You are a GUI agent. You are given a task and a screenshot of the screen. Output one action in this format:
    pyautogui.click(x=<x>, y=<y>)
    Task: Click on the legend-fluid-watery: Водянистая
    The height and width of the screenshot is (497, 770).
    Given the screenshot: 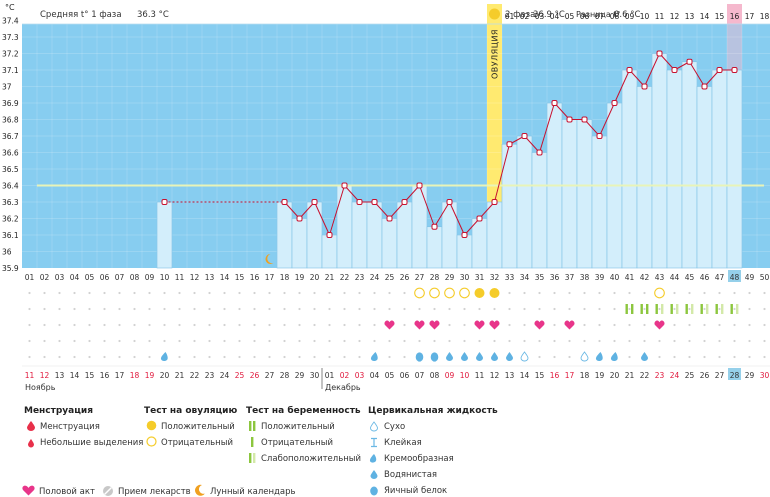 What is the action you would take?
    pyautogui.click(x=411, y=475)
    